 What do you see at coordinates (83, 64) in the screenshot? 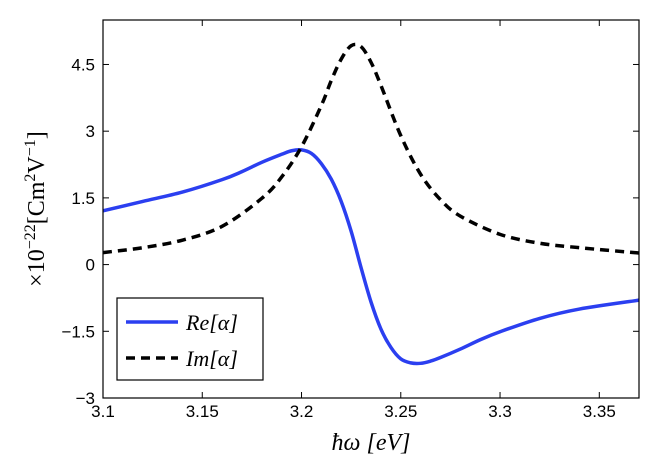
I see `y-tick-label: 4.5` at bounding box center [83, 64].